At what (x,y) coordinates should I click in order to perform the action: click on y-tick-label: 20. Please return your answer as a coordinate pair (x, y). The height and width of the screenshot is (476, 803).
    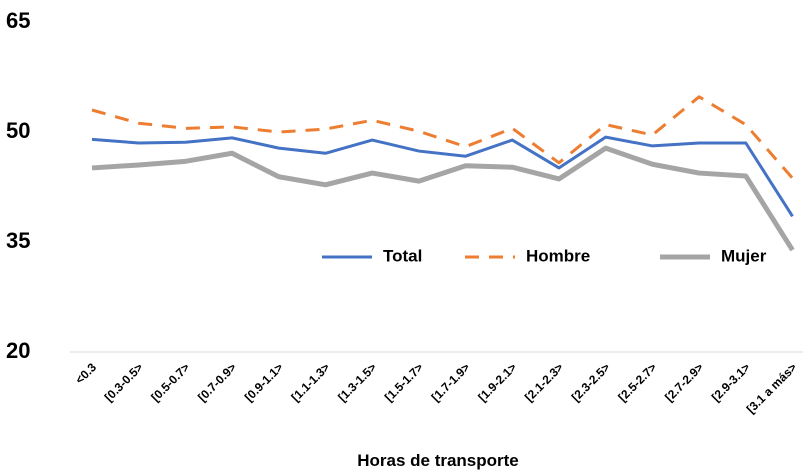
    Looking at the image, I should click on (18, 350).